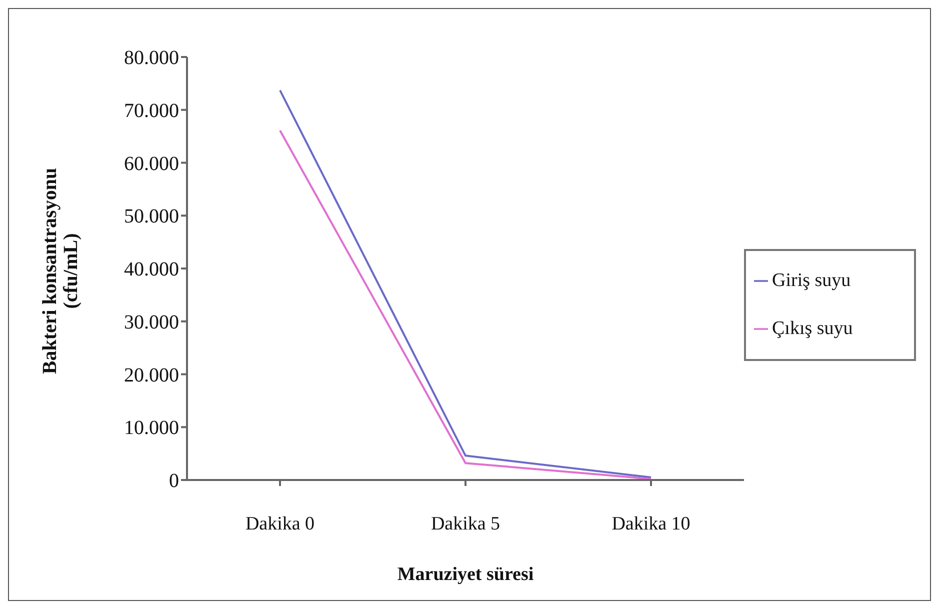 The height and width of the screenshot is (609, 939). I want to click on y-tick-label: 40.000, so click(151, 269).